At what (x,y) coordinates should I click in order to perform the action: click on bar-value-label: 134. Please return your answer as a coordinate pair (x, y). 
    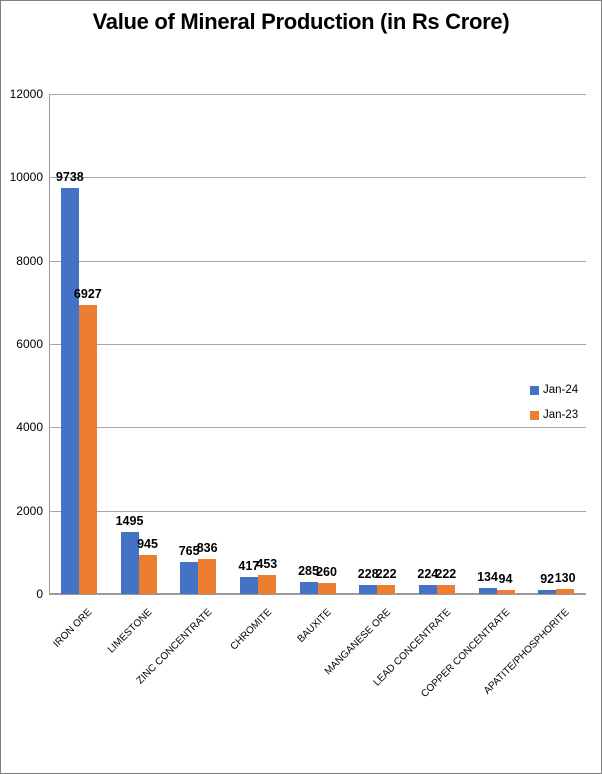
    Looking at the image, I should click on (487, 577).